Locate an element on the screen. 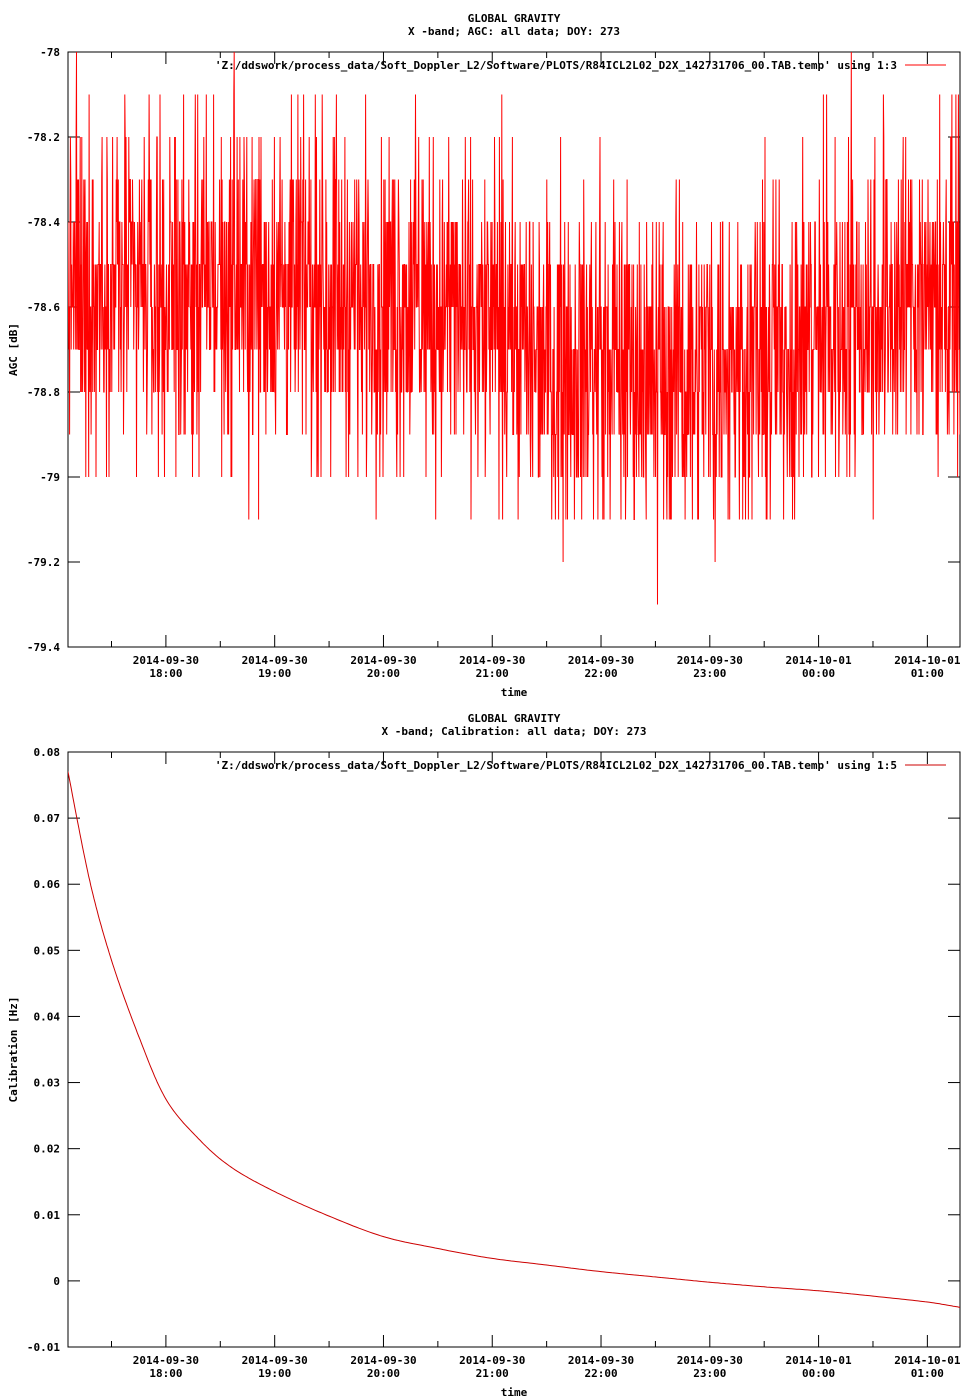 The image size is (980, 1400). chart-subtitle: X -band; AGC: all data; DOY: 273 is located at coordinates (514, 31).